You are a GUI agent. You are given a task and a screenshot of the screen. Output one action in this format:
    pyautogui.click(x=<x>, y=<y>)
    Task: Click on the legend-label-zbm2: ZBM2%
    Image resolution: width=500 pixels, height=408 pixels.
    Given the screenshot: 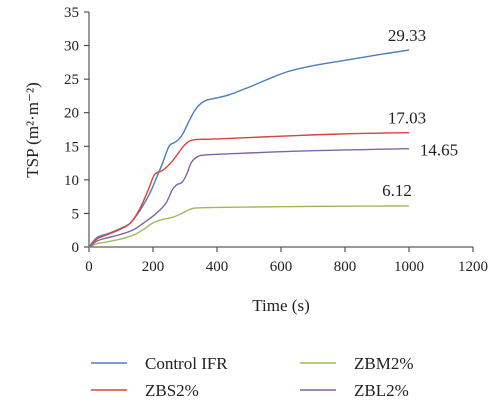 What is the action you would take?
    pyautogui.click(x=384, y=363)
    